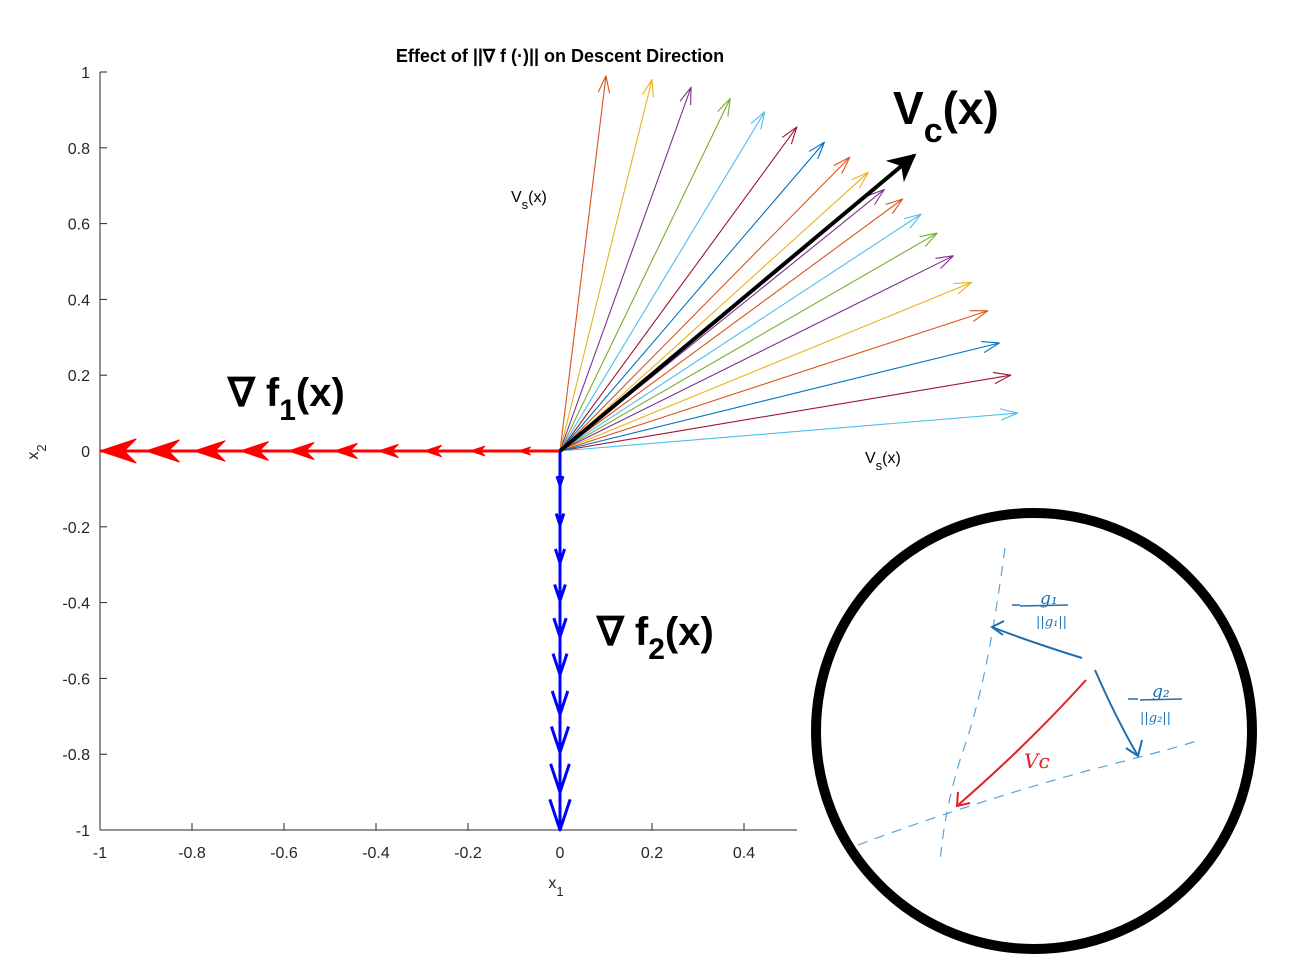 The width and height of the screenshot is (1300, 976). I want to click on annotation-vs-top-base: V, so click(516, 197).